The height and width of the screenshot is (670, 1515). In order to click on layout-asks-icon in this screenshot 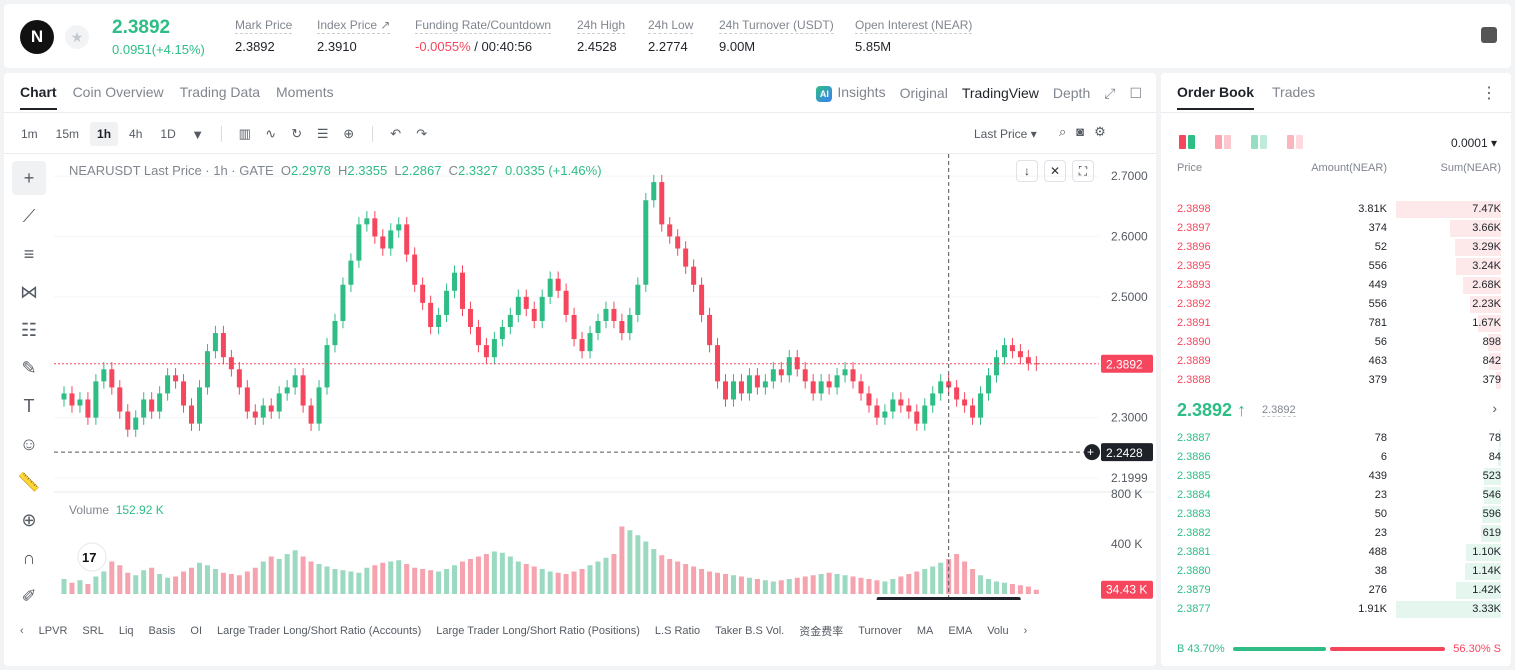, I will do `click(1223, 142)`.